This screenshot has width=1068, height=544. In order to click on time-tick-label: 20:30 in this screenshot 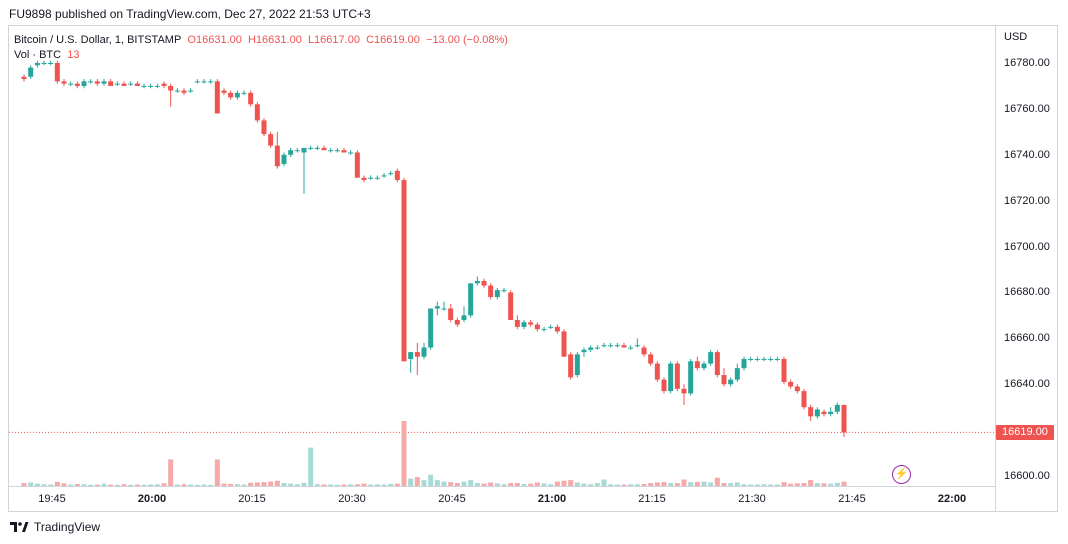, I will do `click(352, 499)`.